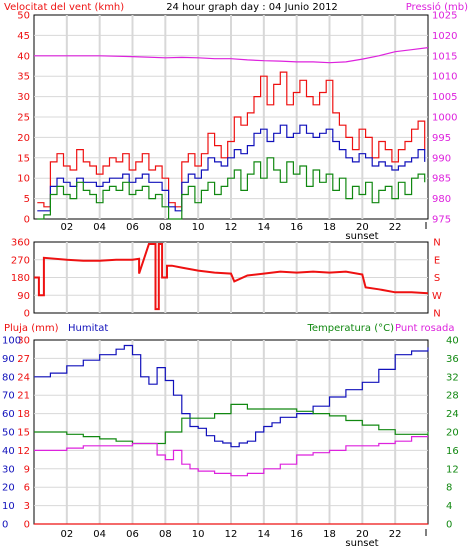 The image size is (470, 559). What do you see at coordinates (27, 314) in the screenshot?
I see `direction-tick-label: 0` at bounding box center [27, 314].